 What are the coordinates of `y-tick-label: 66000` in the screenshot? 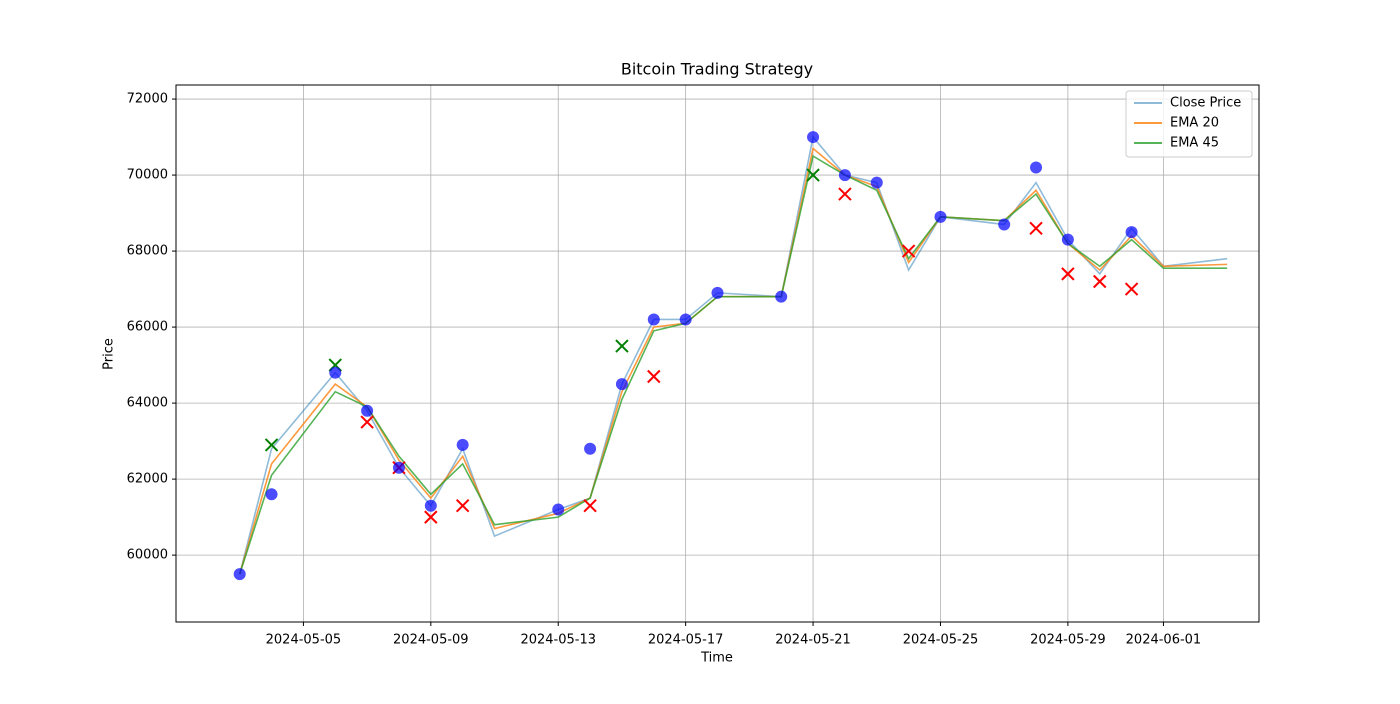 It's located at (147, 327).